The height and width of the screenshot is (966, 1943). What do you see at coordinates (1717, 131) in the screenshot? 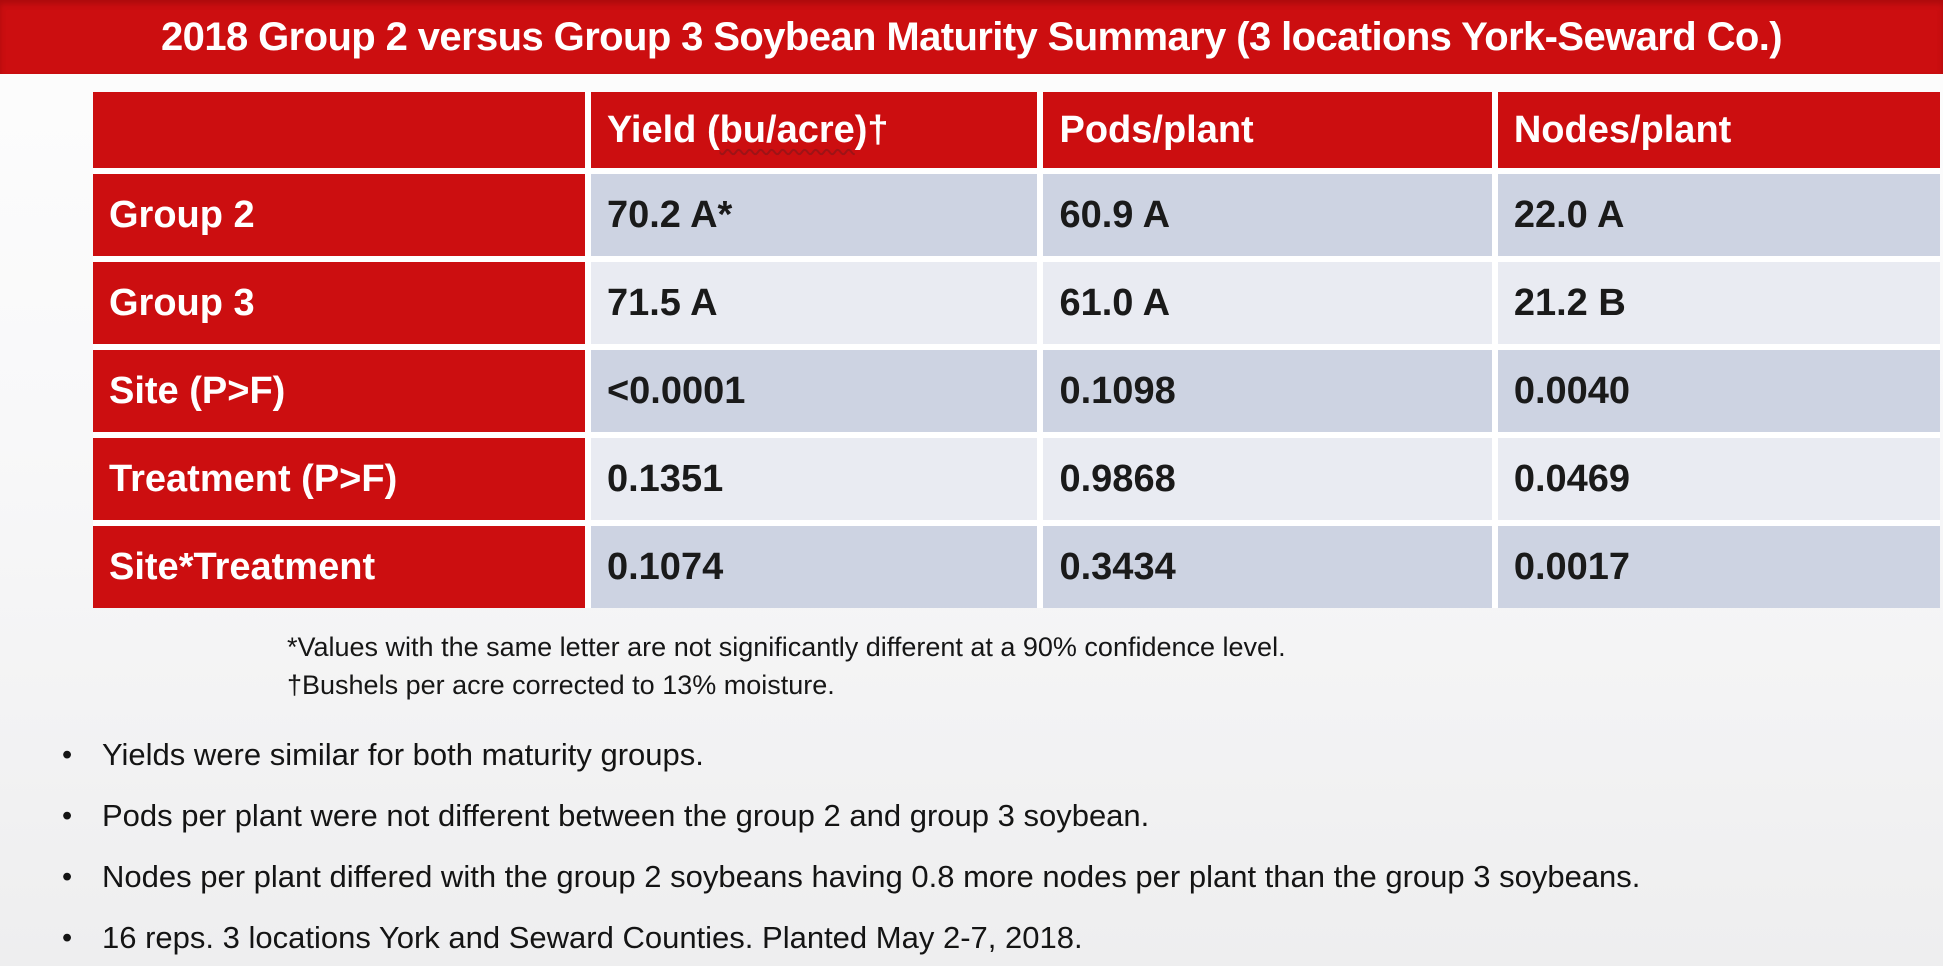
I see `header-nodes: Nodes/plant` at bounding box center [1717, 131].